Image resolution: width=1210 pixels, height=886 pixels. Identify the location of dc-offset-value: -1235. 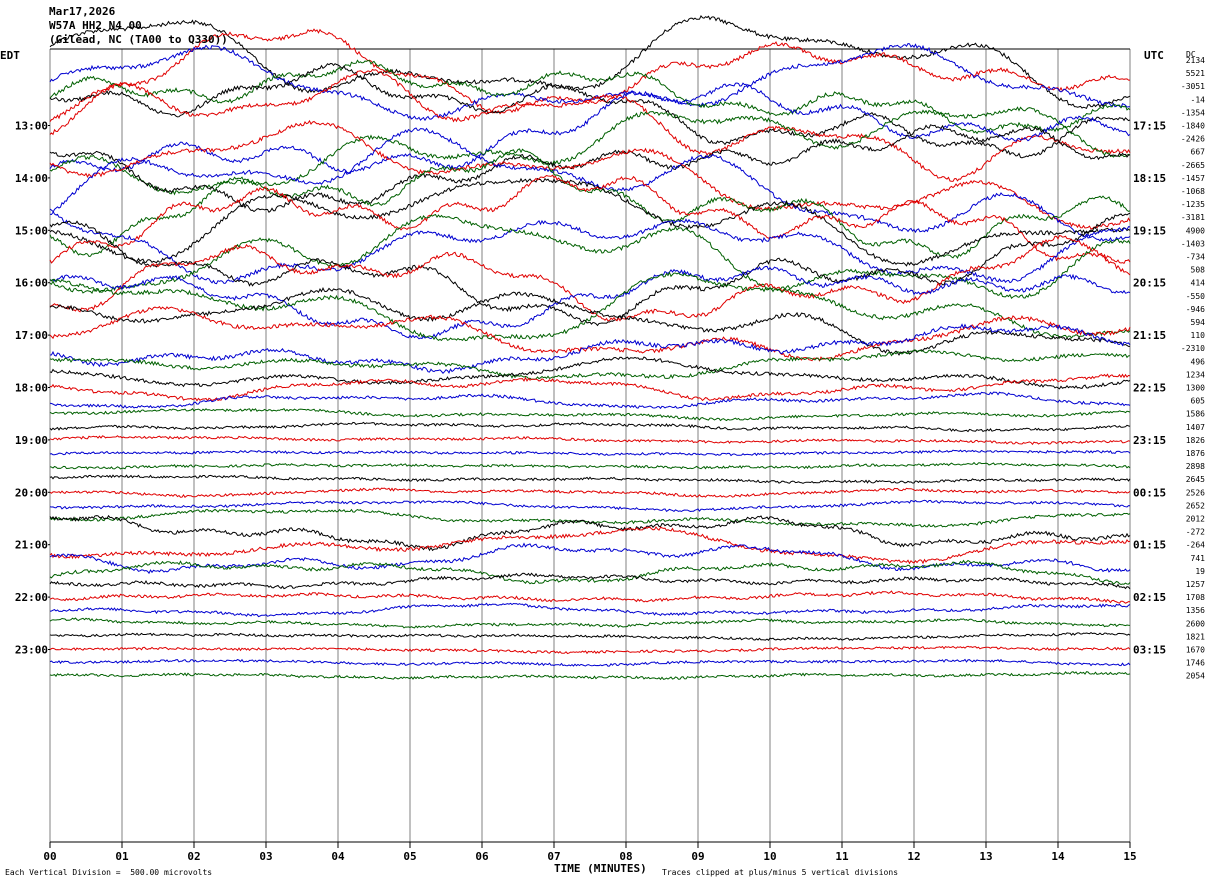
(1193, 204).